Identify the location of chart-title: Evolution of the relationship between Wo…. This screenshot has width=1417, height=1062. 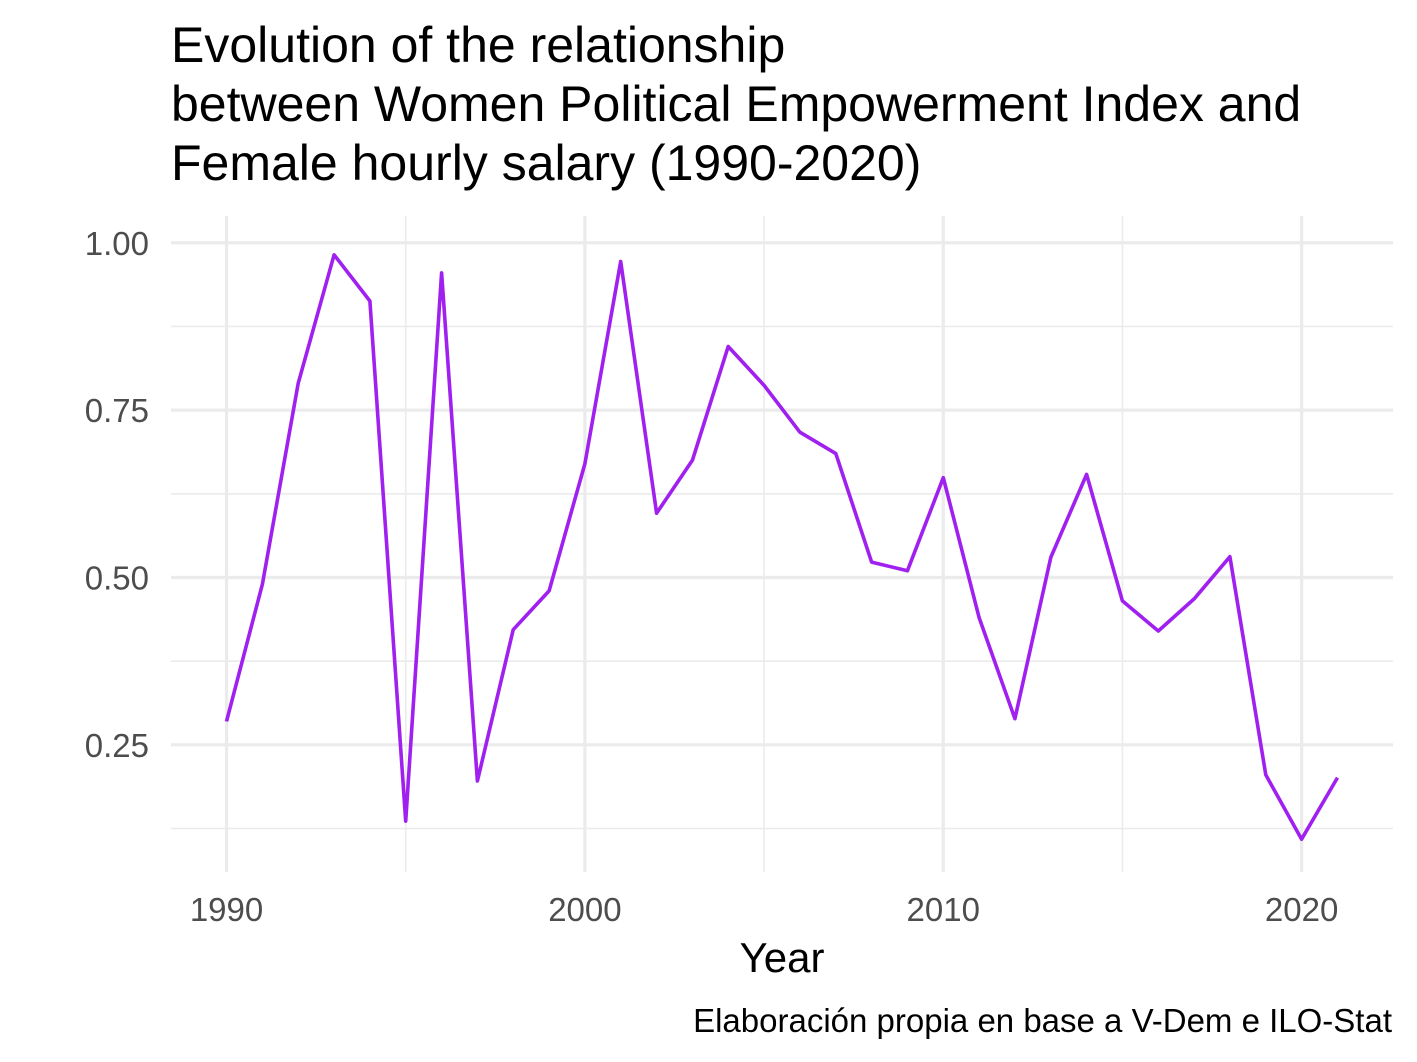
(736, 104).